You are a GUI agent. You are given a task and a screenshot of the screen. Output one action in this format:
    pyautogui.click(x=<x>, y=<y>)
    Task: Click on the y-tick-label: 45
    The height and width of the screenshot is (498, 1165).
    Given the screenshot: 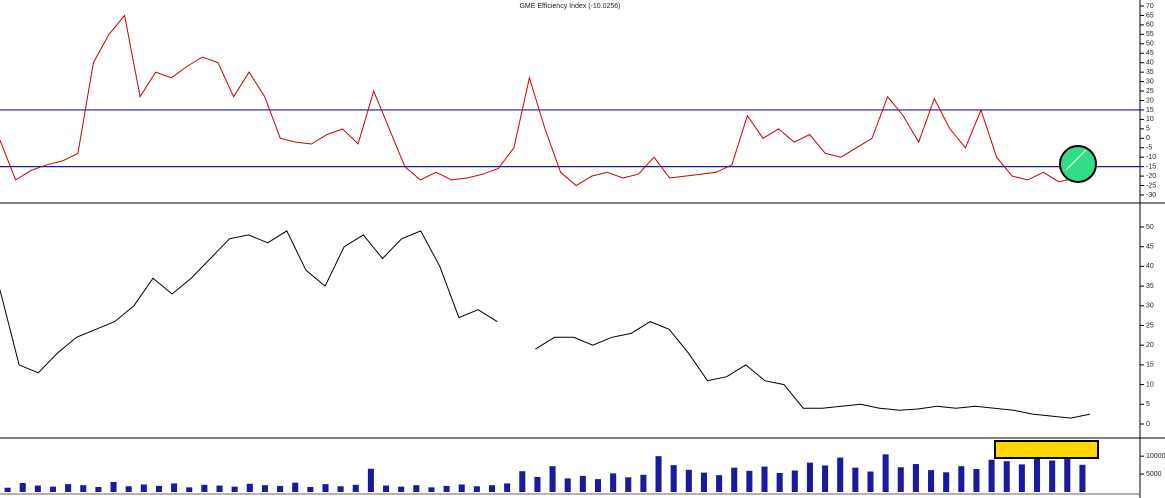 What is the action you would take?
    pyautogui.click(x=1150, y=247)
    